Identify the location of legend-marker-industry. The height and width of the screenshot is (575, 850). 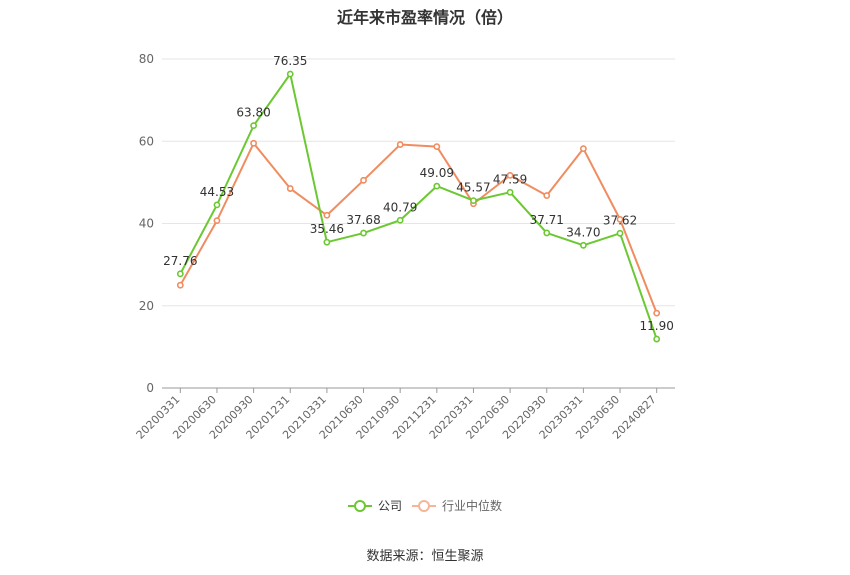
(424, 506).